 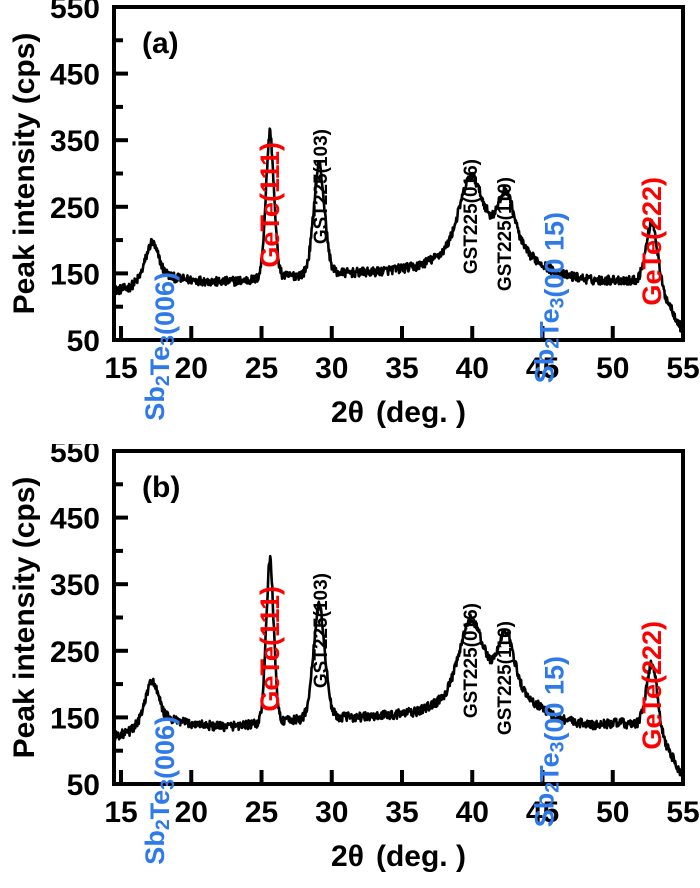 What do you see at coordinates (161, 487) in the screenshot?
I see `panel-tag: (b)` at bounding box center [161, 487].